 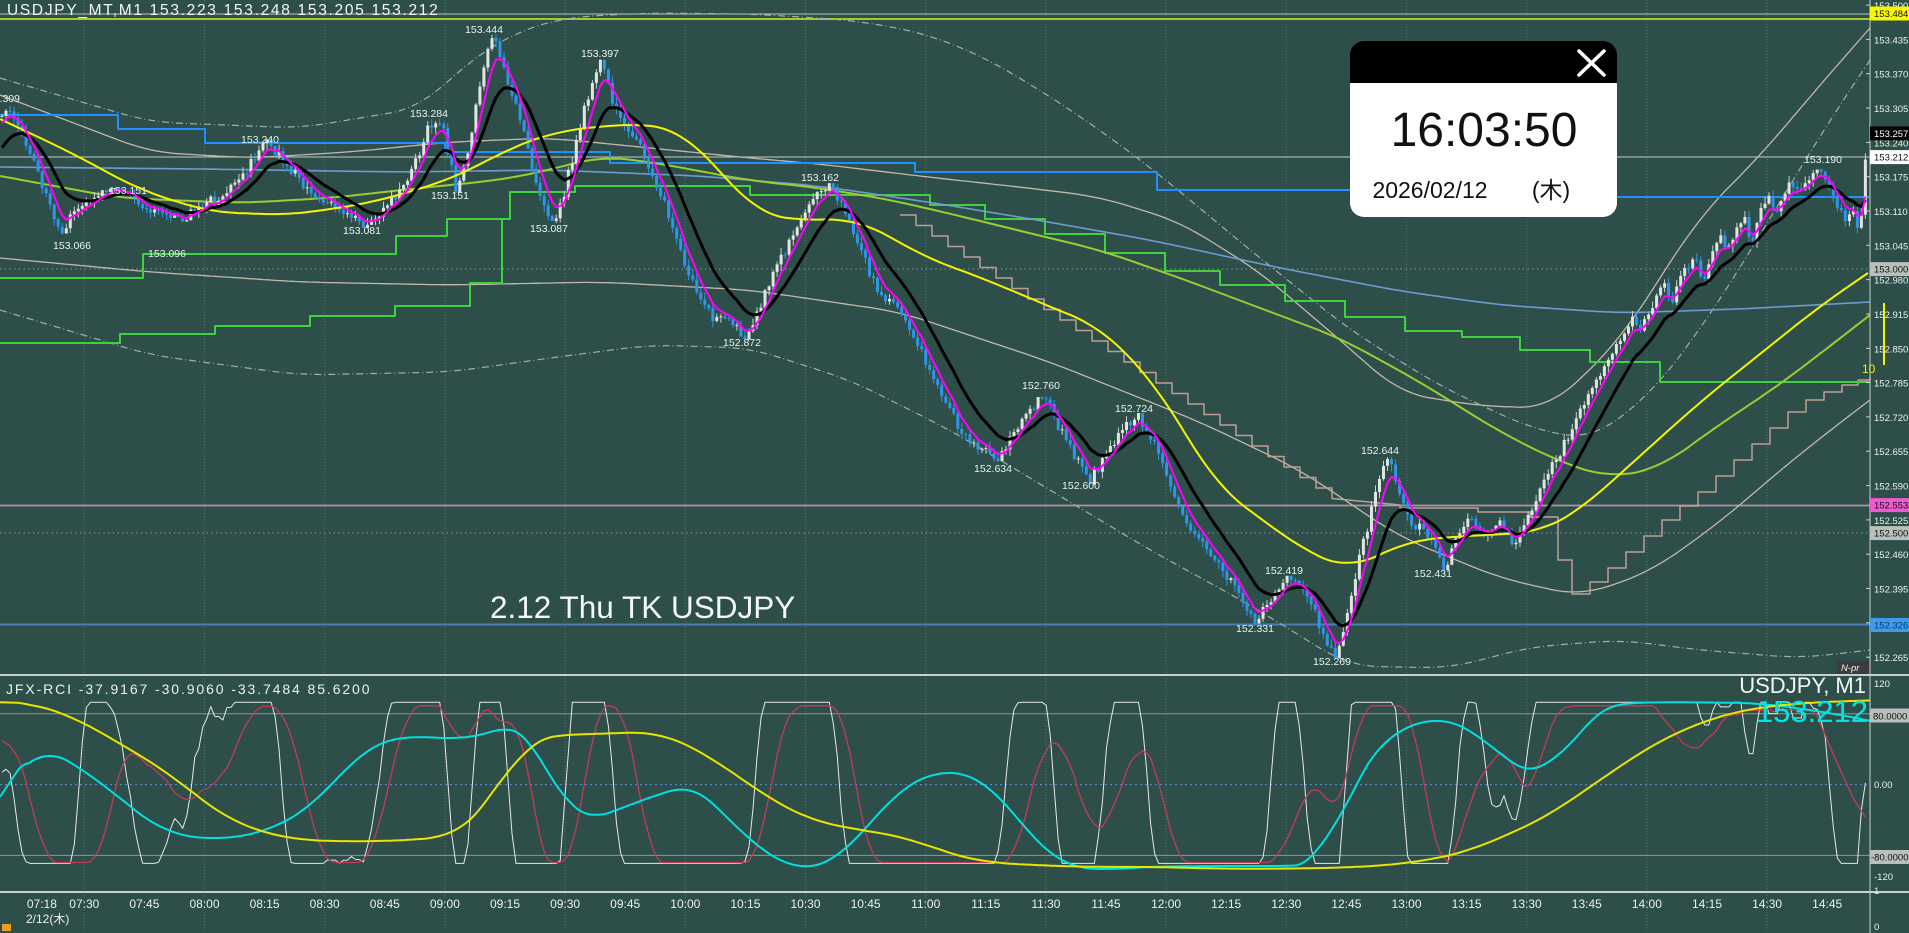 What do you see at coordinates (1891, 178) in the screenshot?
I see `svg-text: 153.175` at bounding box center [1891, 178].